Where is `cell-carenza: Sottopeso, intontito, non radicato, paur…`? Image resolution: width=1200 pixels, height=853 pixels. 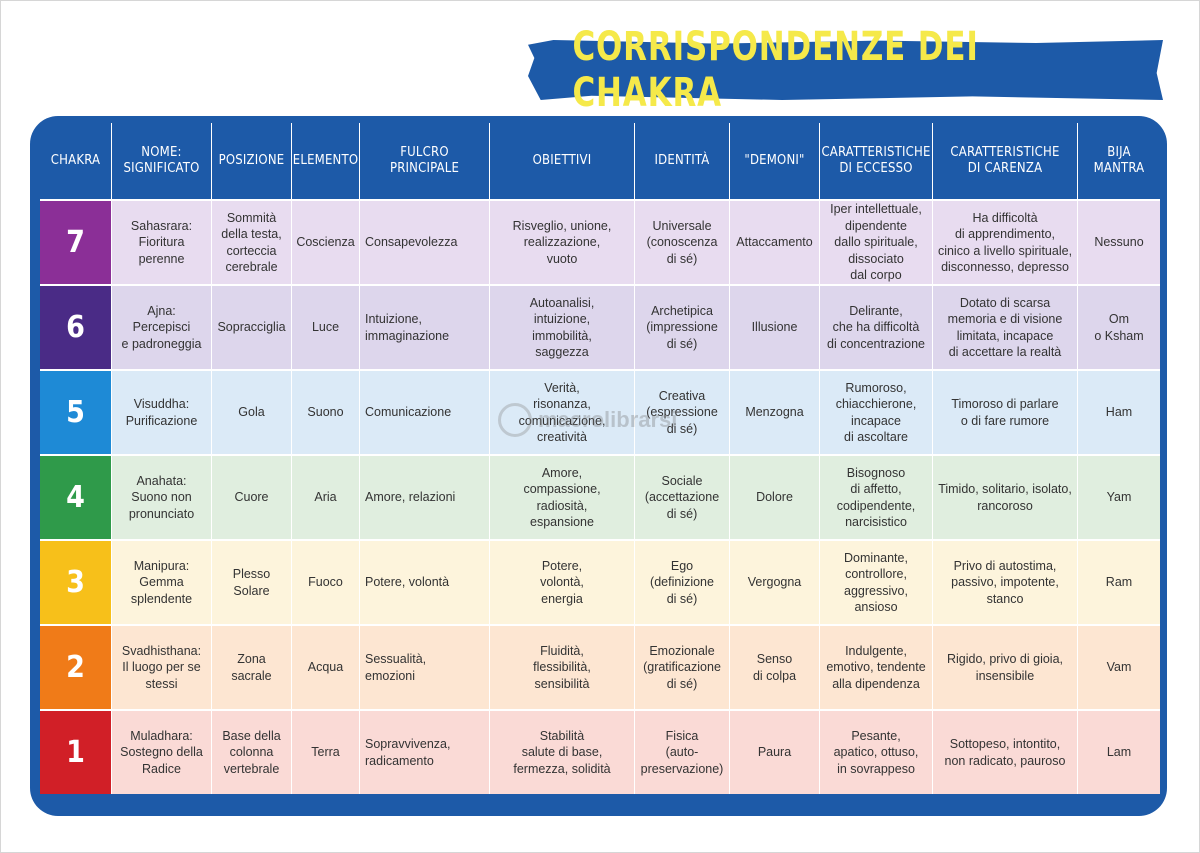
cell-carenza: Sottopeso, intontito, non radicato, paur… is located at coordinates (1004, 751).